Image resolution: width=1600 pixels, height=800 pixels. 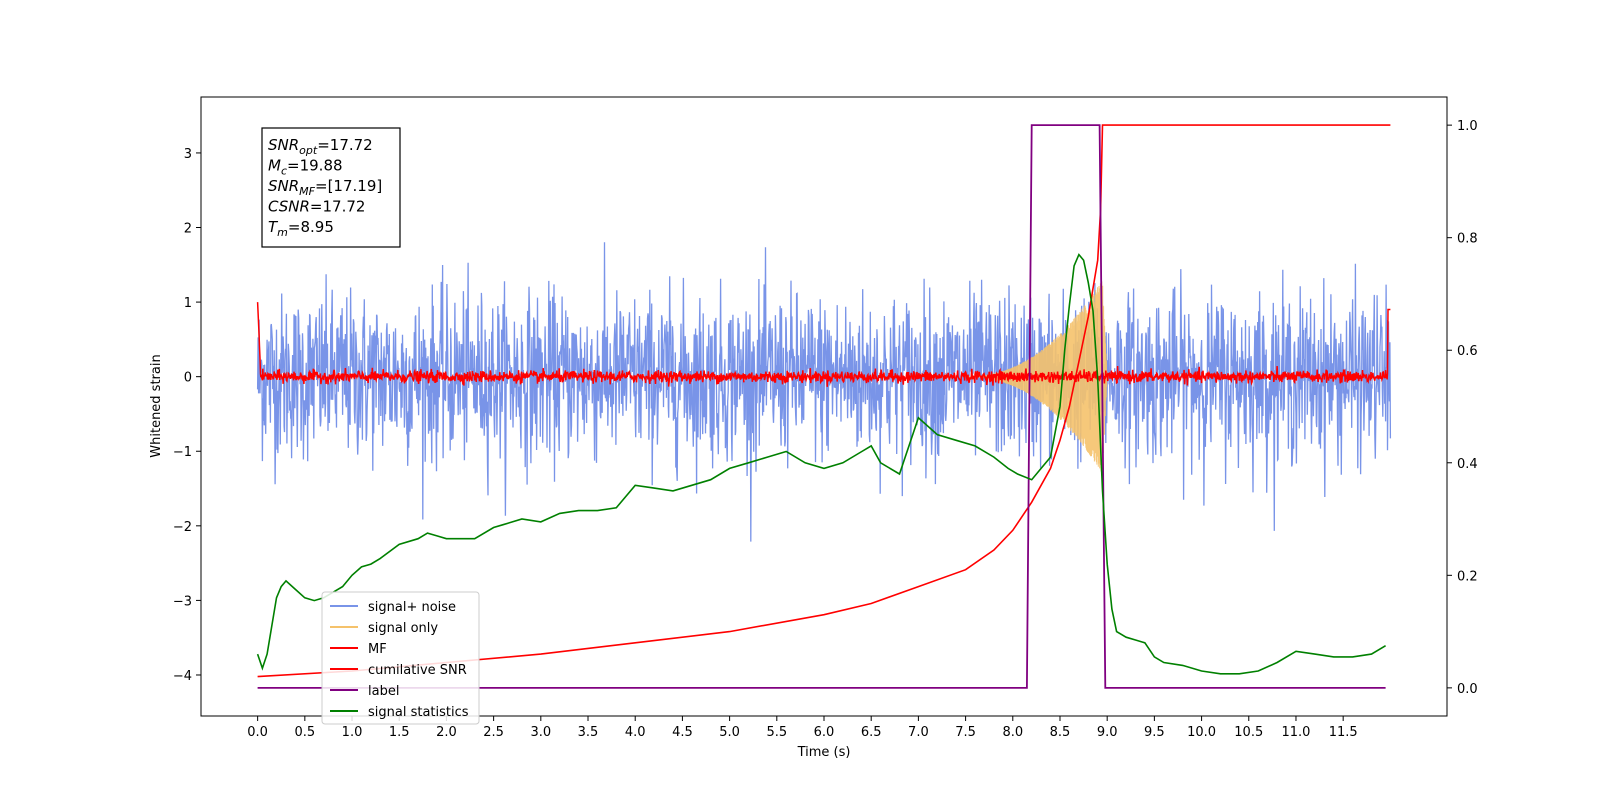 I want to click on x-tick-label: 1.5, so click(x=399, y=732).